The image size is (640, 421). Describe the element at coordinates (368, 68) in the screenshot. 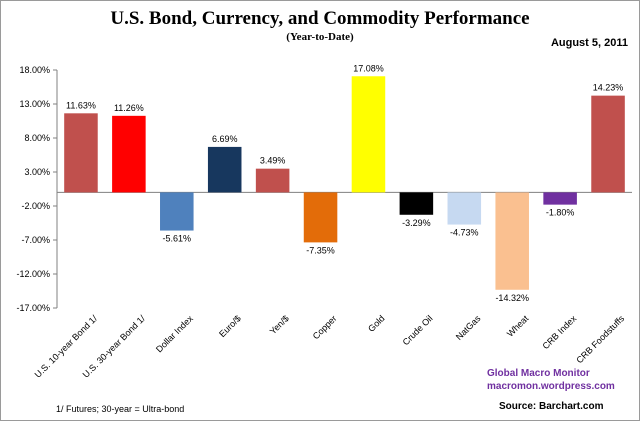

I see `data-label: 17.08%` at that location.